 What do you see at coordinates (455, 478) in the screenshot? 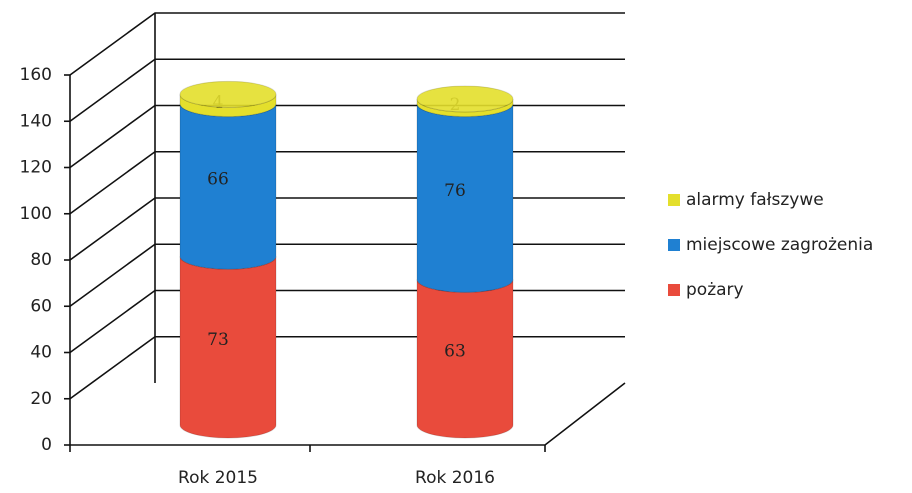
I see `x-tick-label: Rok 2016` at bounding box center [455, 478].